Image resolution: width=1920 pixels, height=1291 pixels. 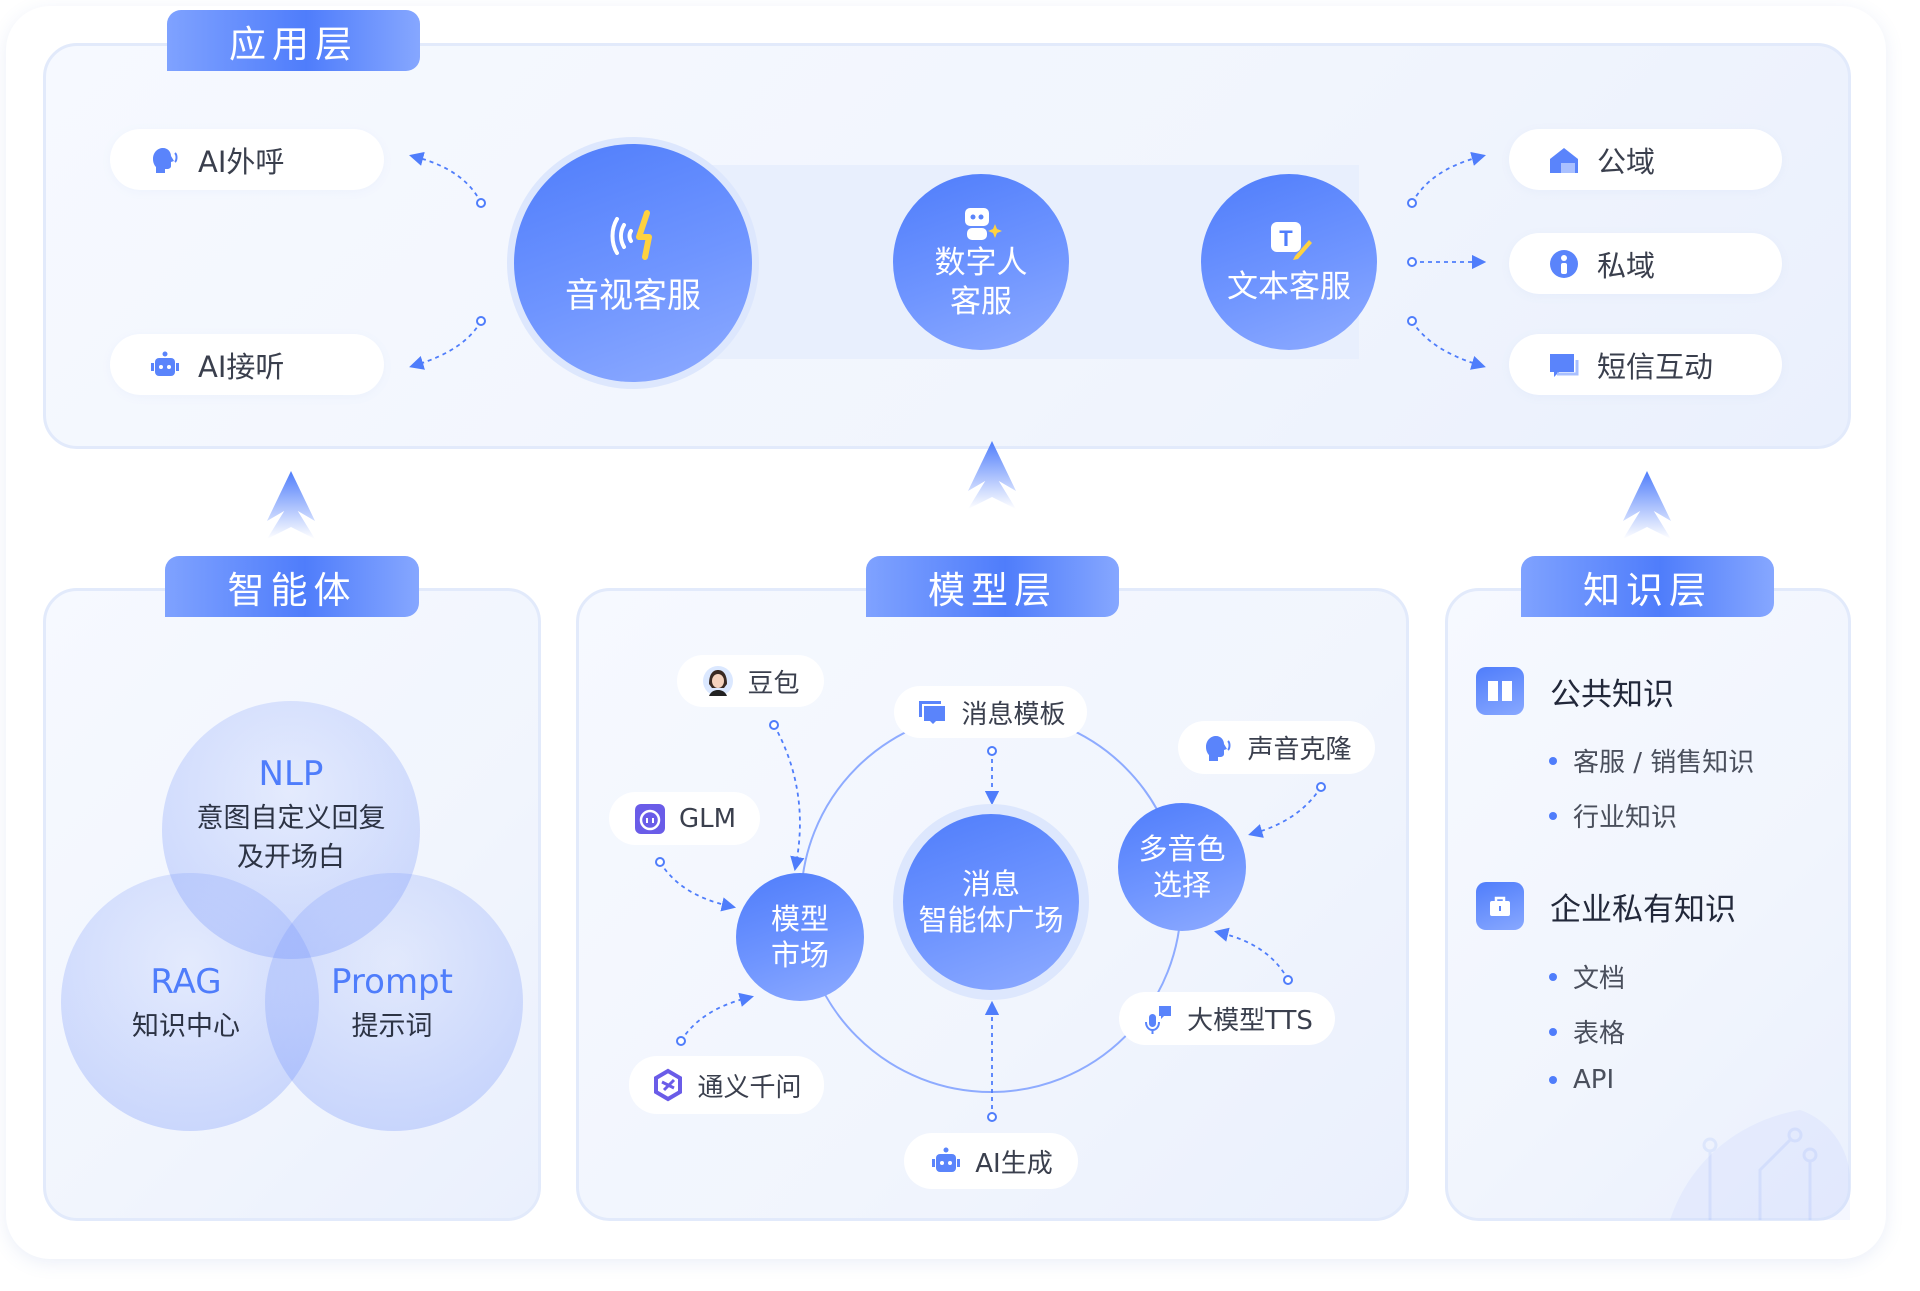 I want to click on model-item-tongyi: 通义千问, so click(x=726, y=1085).